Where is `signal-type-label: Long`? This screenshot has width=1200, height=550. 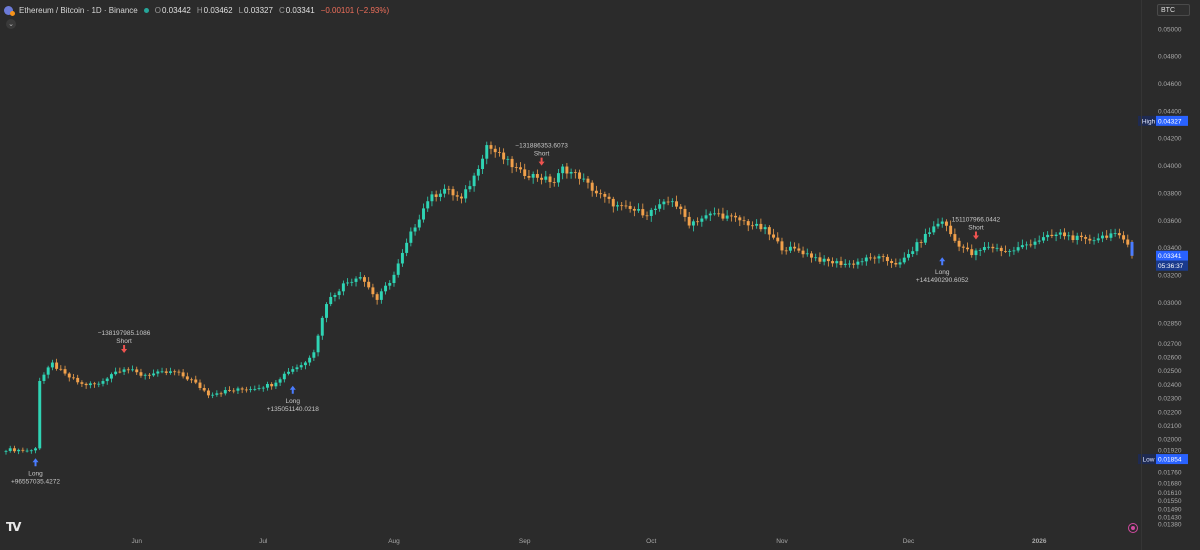 signal-type-label: Long is located at coordinates (35, 473).